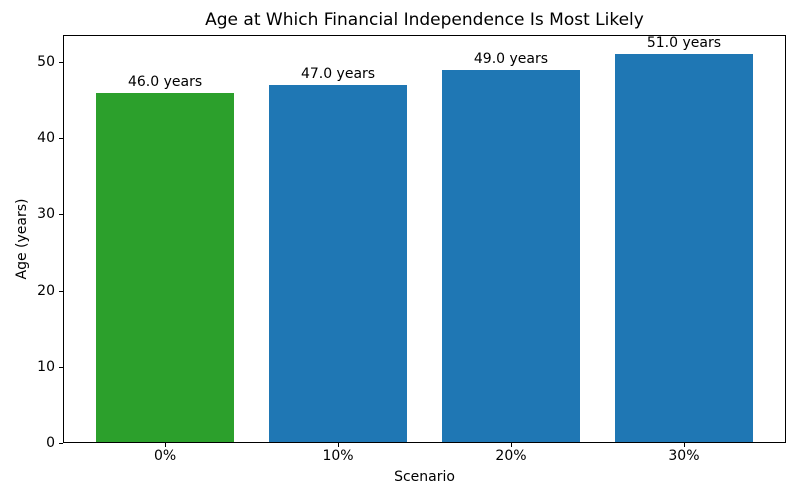 The width and height of the screenshot is (800, 500). Describe the element at coordinates (511, 256) in the screenshot. I see `bar-20%` at that location.